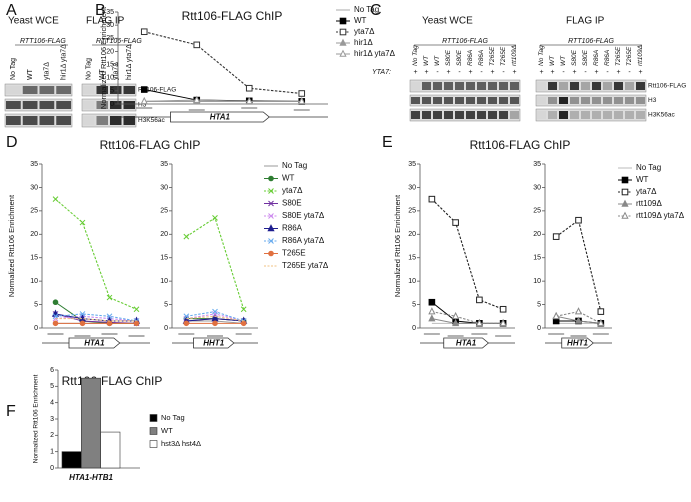  Describe the element at coordinates (305, 265) in the screenshot. I see `legend-label: T265E yta7Δ` at that location.